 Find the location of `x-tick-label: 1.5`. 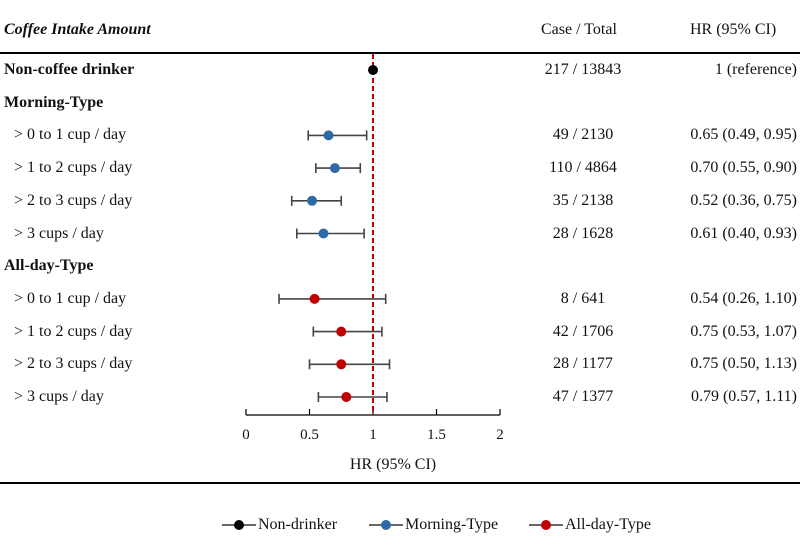

x-tick-label: 1.5 is located at coordinates (436, 435).